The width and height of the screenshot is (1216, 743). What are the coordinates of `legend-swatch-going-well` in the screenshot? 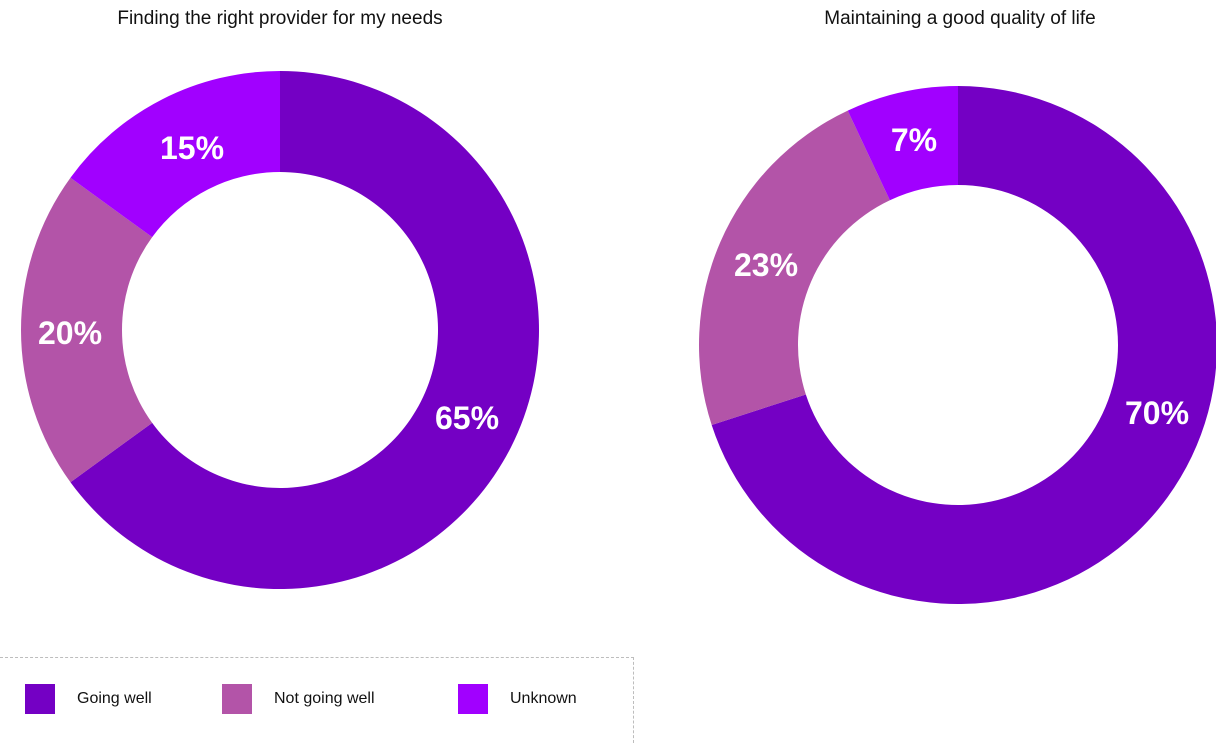 It's located at (40, 699).